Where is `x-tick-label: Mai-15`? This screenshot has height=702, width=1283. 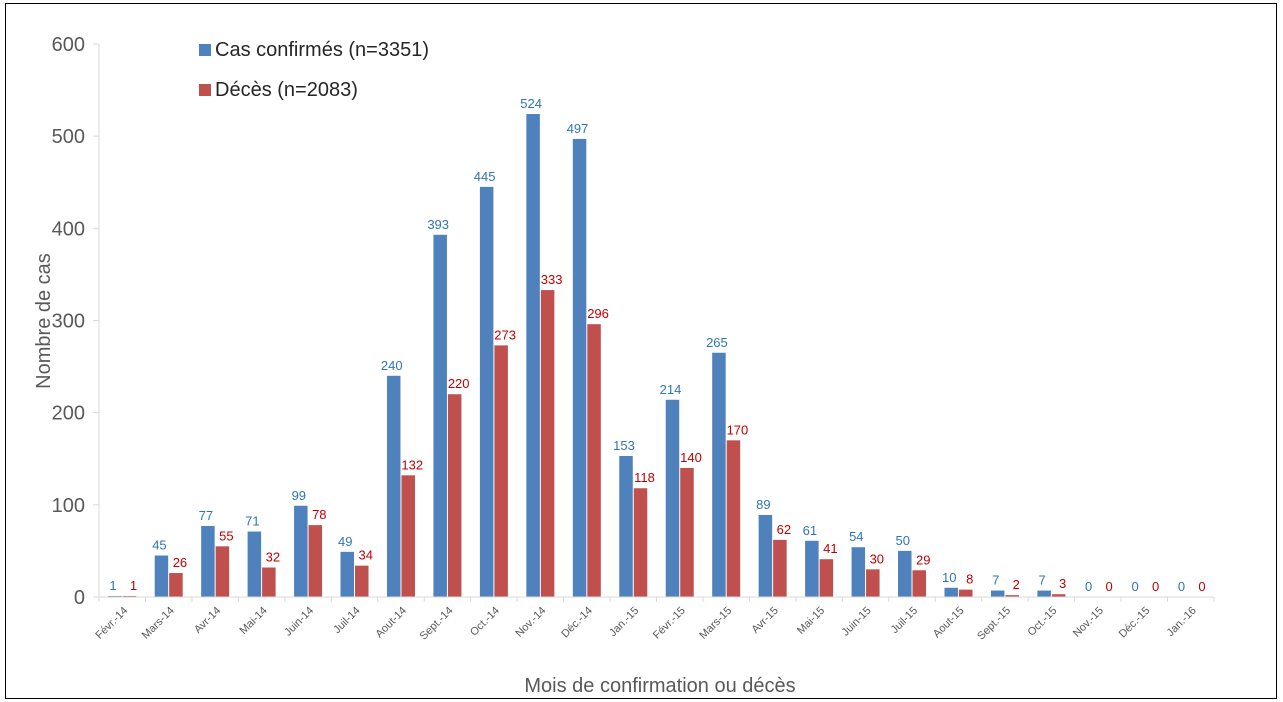
x-tick-label: Mai-15 is located at coordinates (811, 621).